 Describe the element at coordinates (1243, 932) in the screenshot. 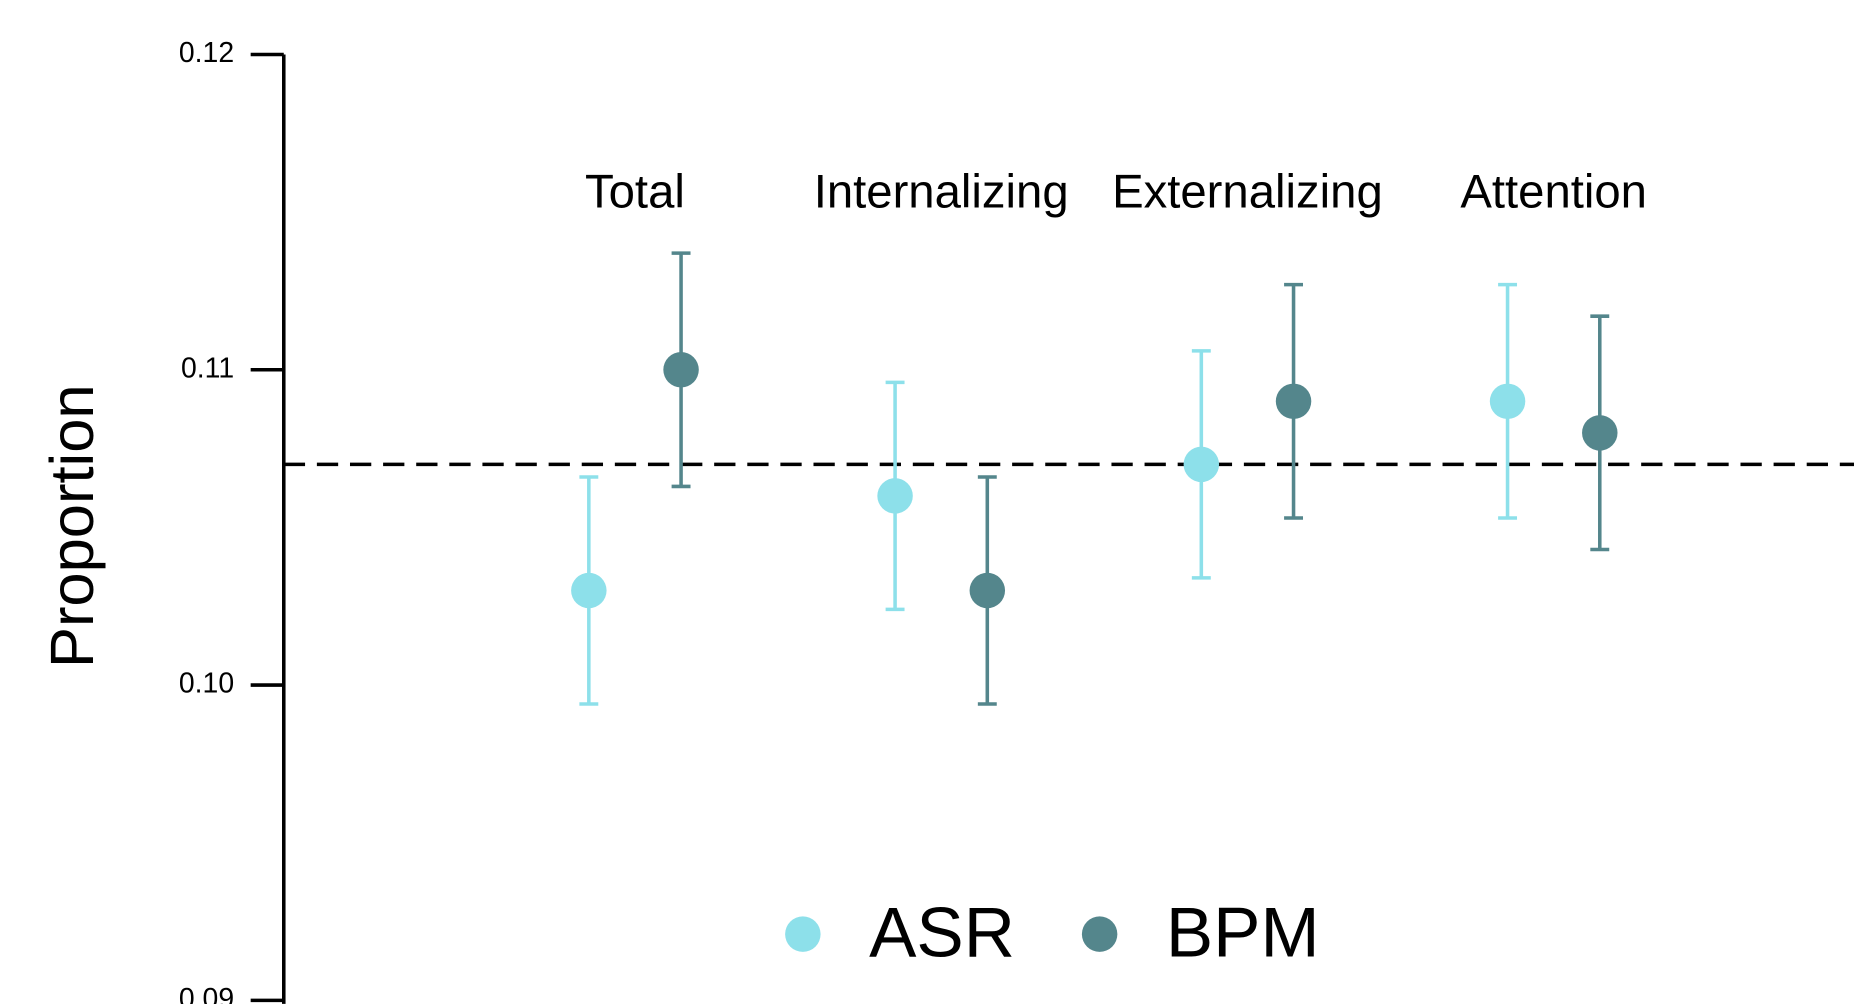

I see `legend-label: BPM` at that location.